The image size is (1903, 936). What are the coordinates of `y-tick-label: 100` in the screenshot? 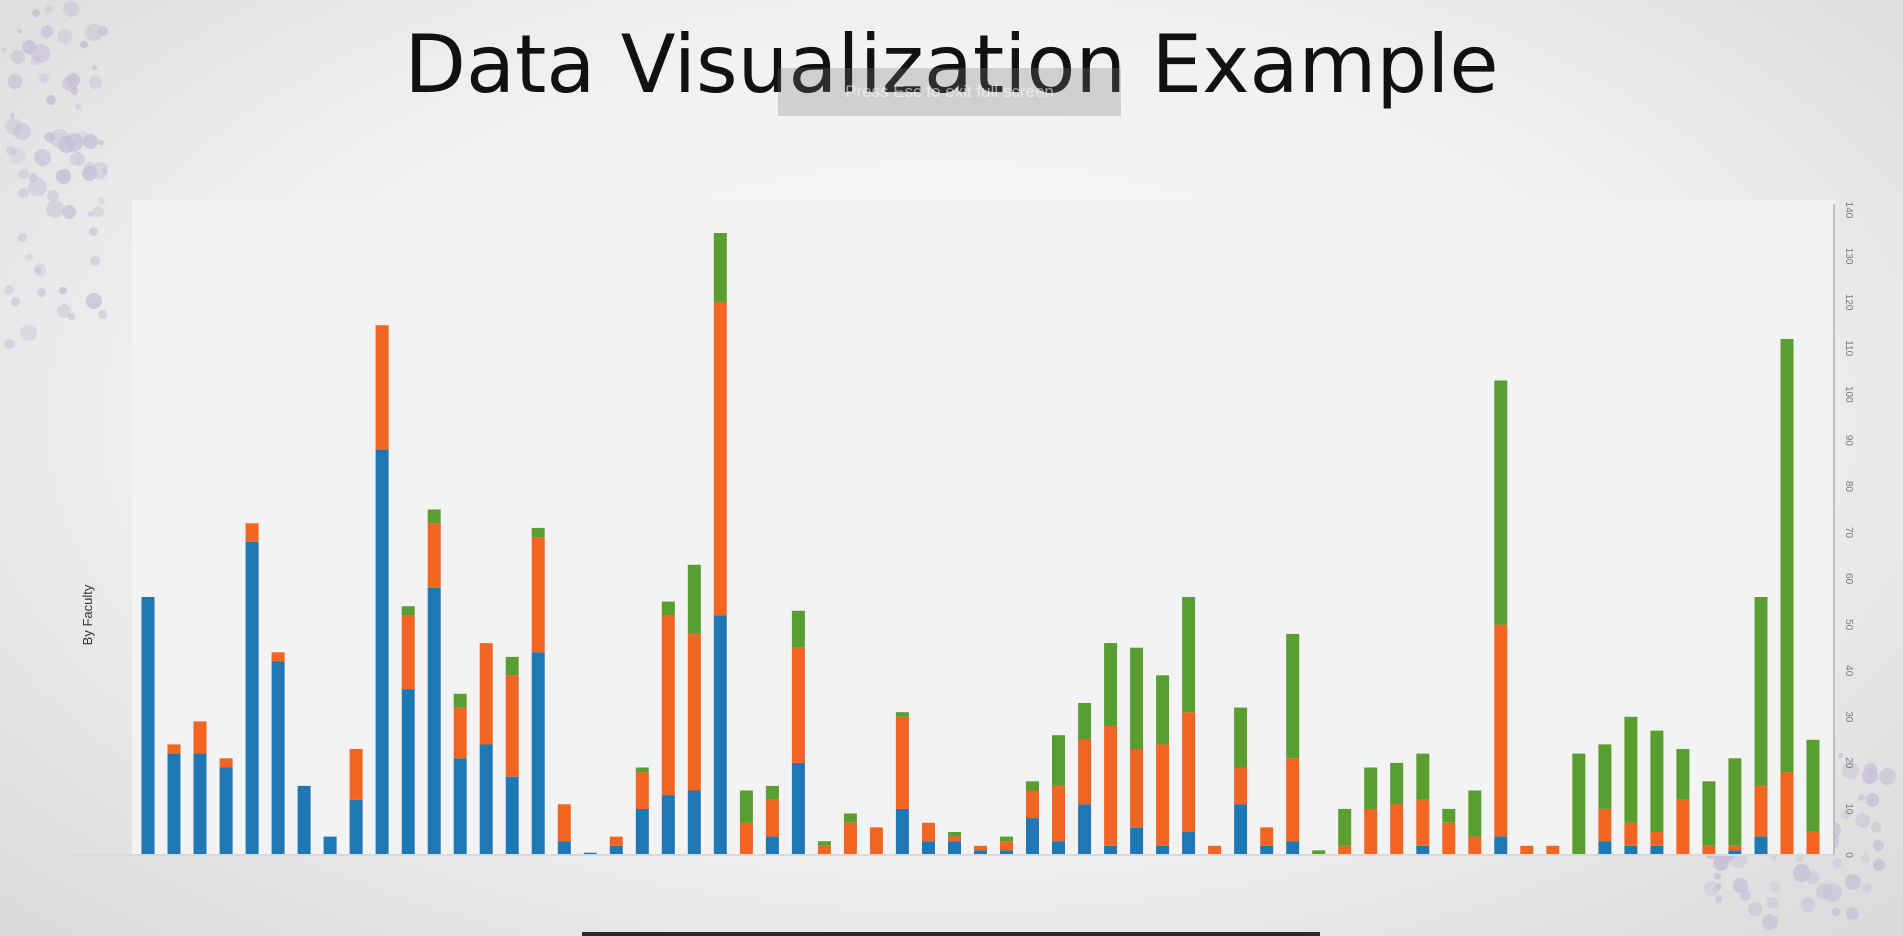 It's located at (1848, 394).